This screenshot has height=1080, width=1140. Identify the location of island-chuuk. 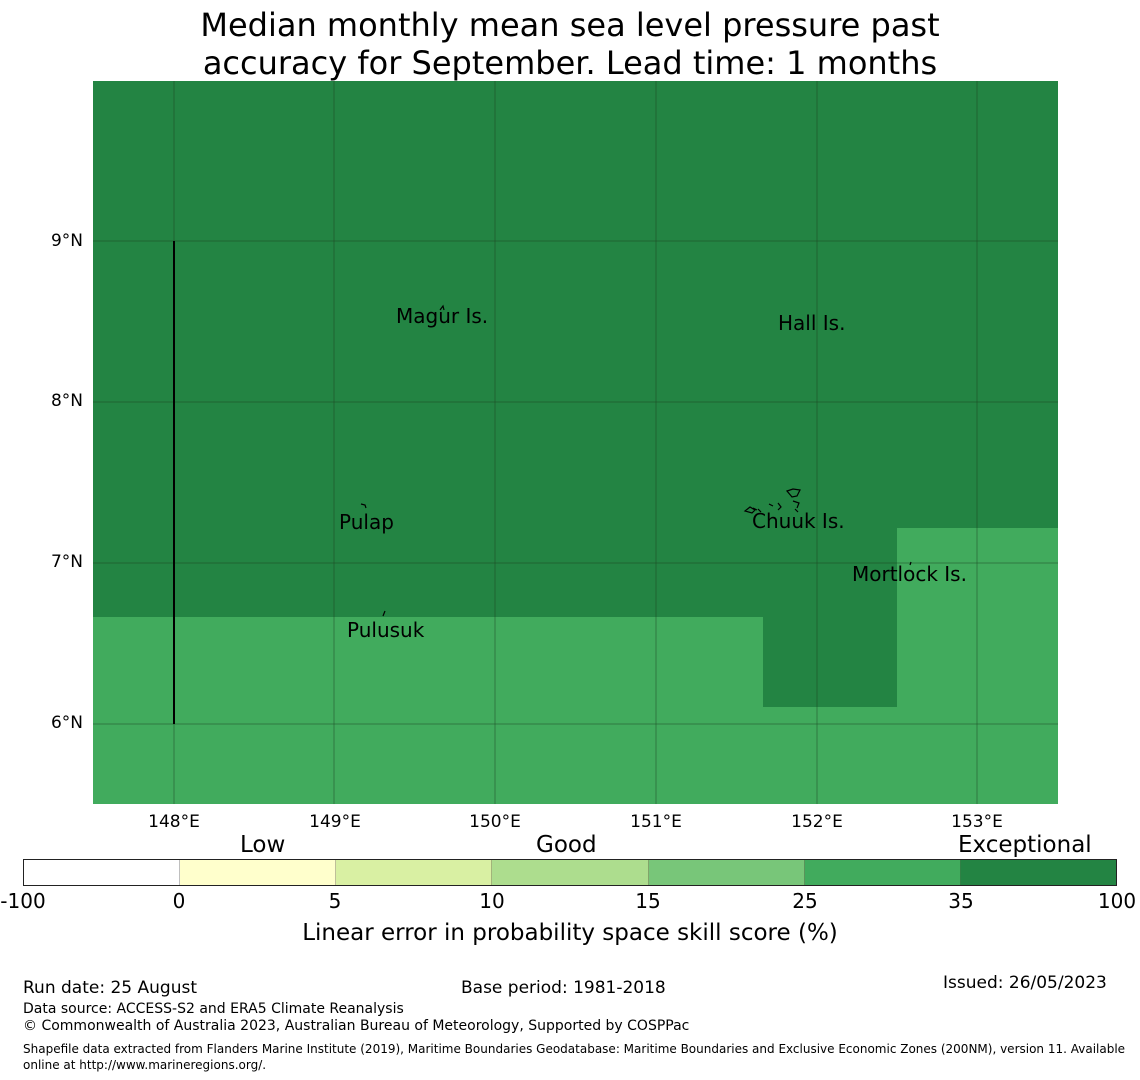
(772, 501).